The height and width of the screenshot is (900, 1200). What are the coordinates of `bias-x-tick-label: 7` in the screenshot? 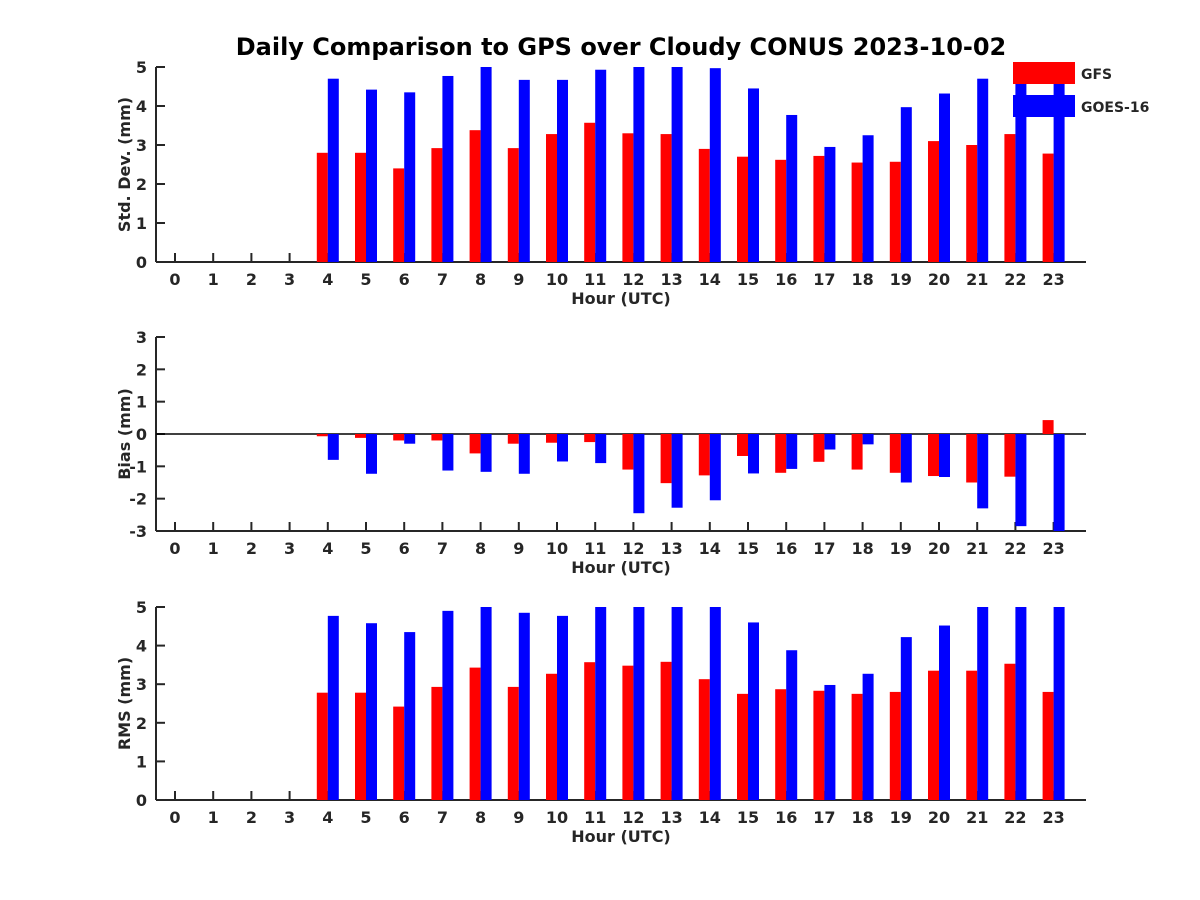 It's located at (442, 548).